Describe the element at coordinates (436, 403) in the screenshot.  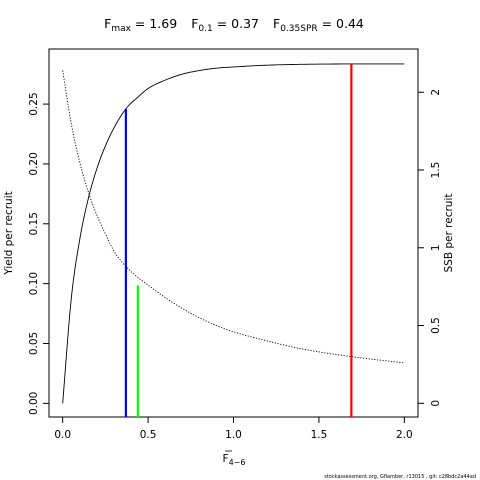
I see `y-right-tick-label: 0` at that location.